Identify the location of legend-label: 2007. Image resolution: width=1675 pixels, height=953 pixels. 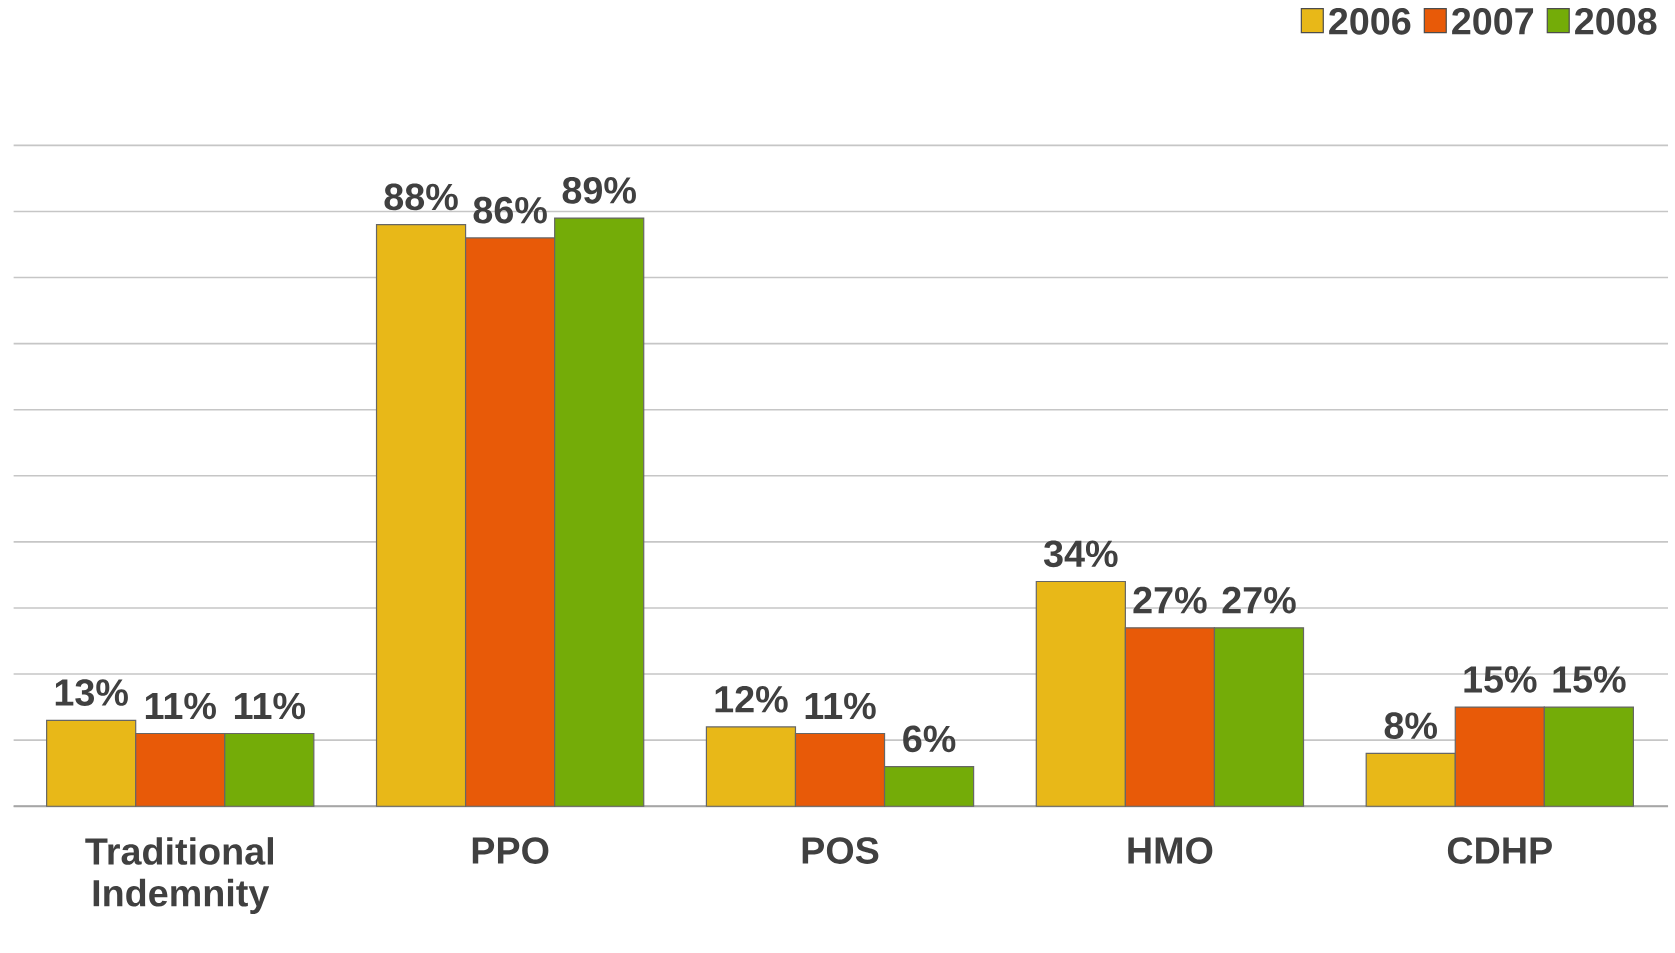
(1493, 21).